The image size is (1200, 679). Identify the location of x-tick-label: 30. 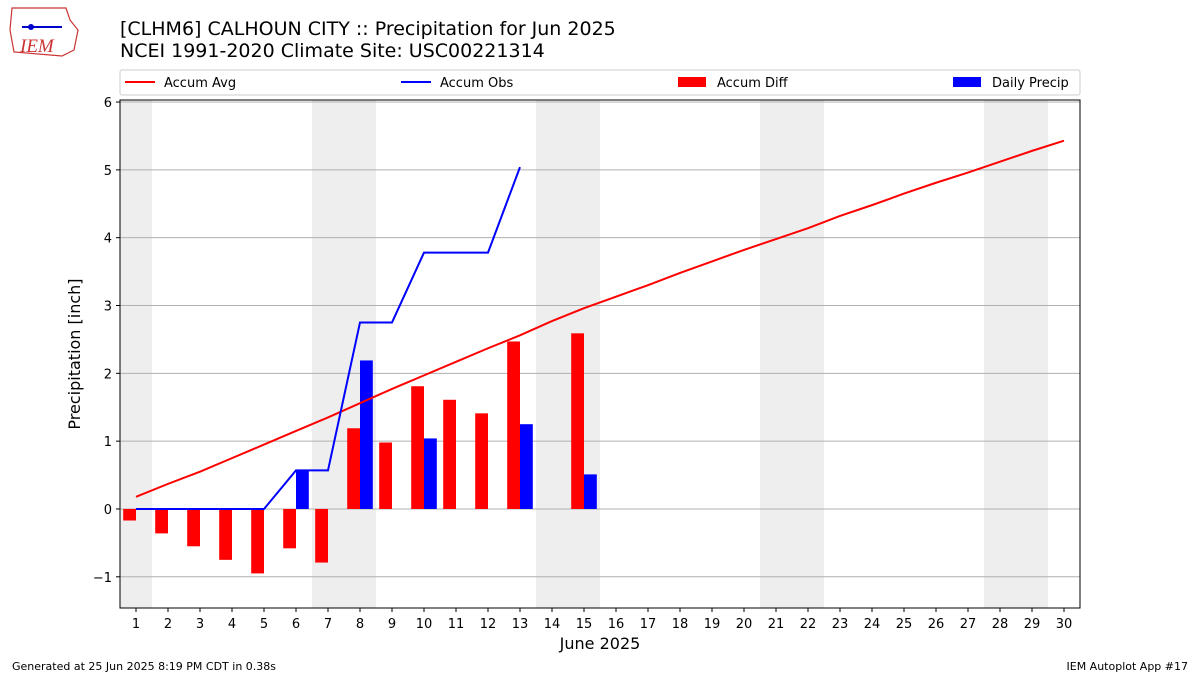
(1064, 624).